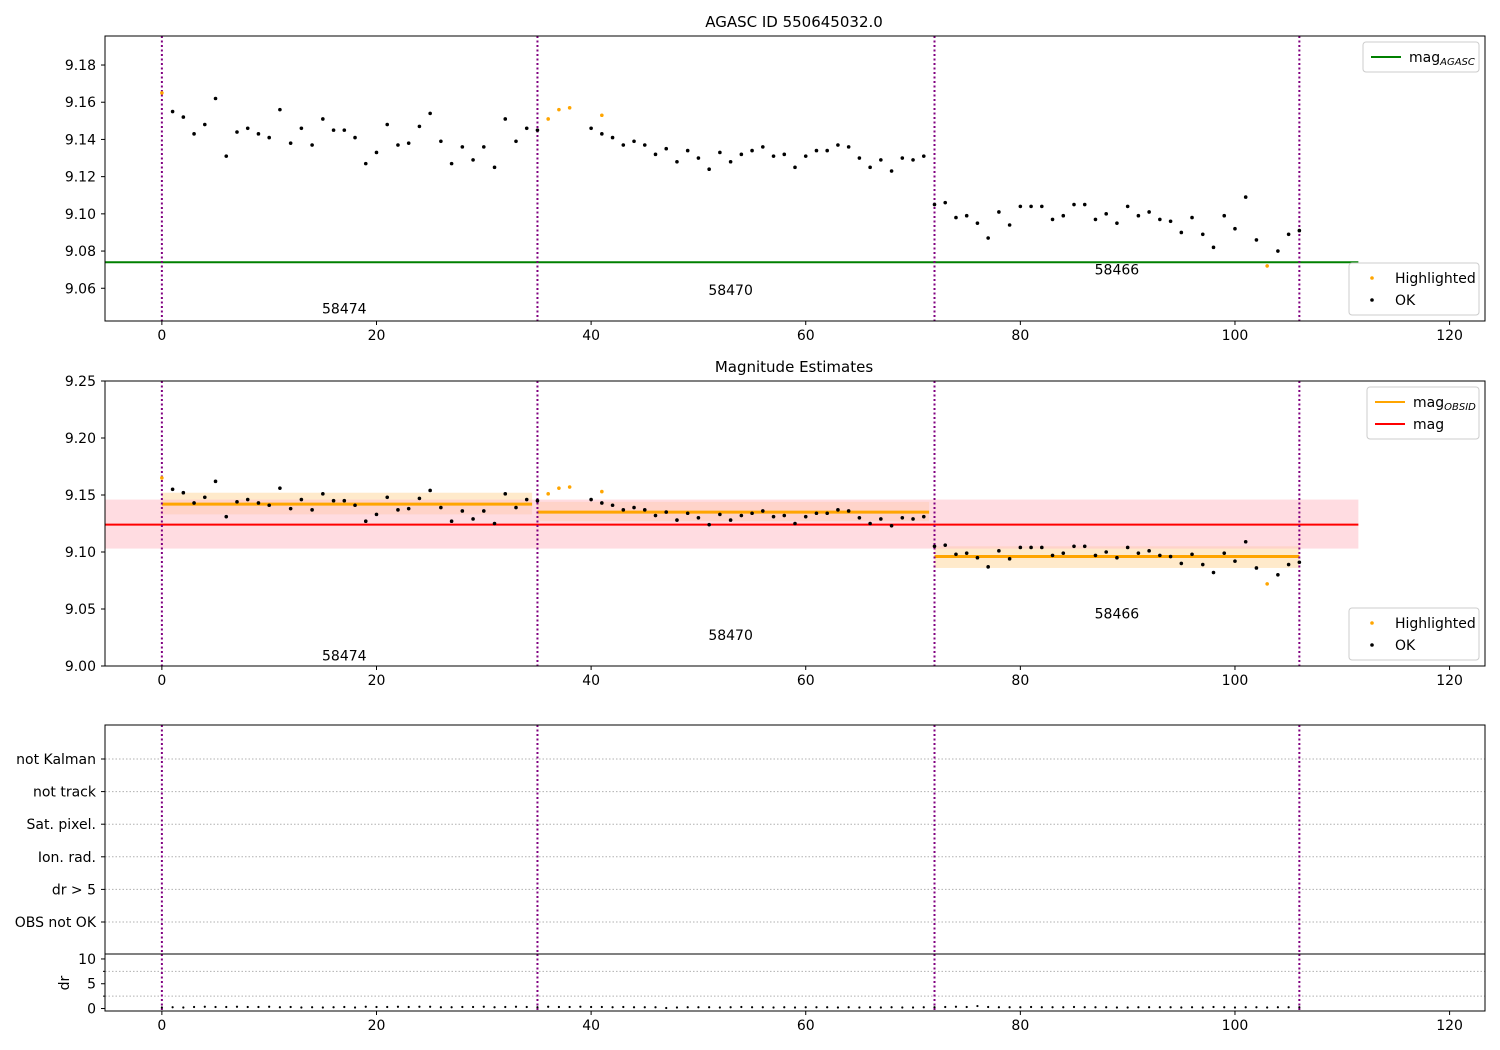  Describe the element at coordinates (1020, 1026) in the screenshot. I see `x-tick-label: 80` at that location.